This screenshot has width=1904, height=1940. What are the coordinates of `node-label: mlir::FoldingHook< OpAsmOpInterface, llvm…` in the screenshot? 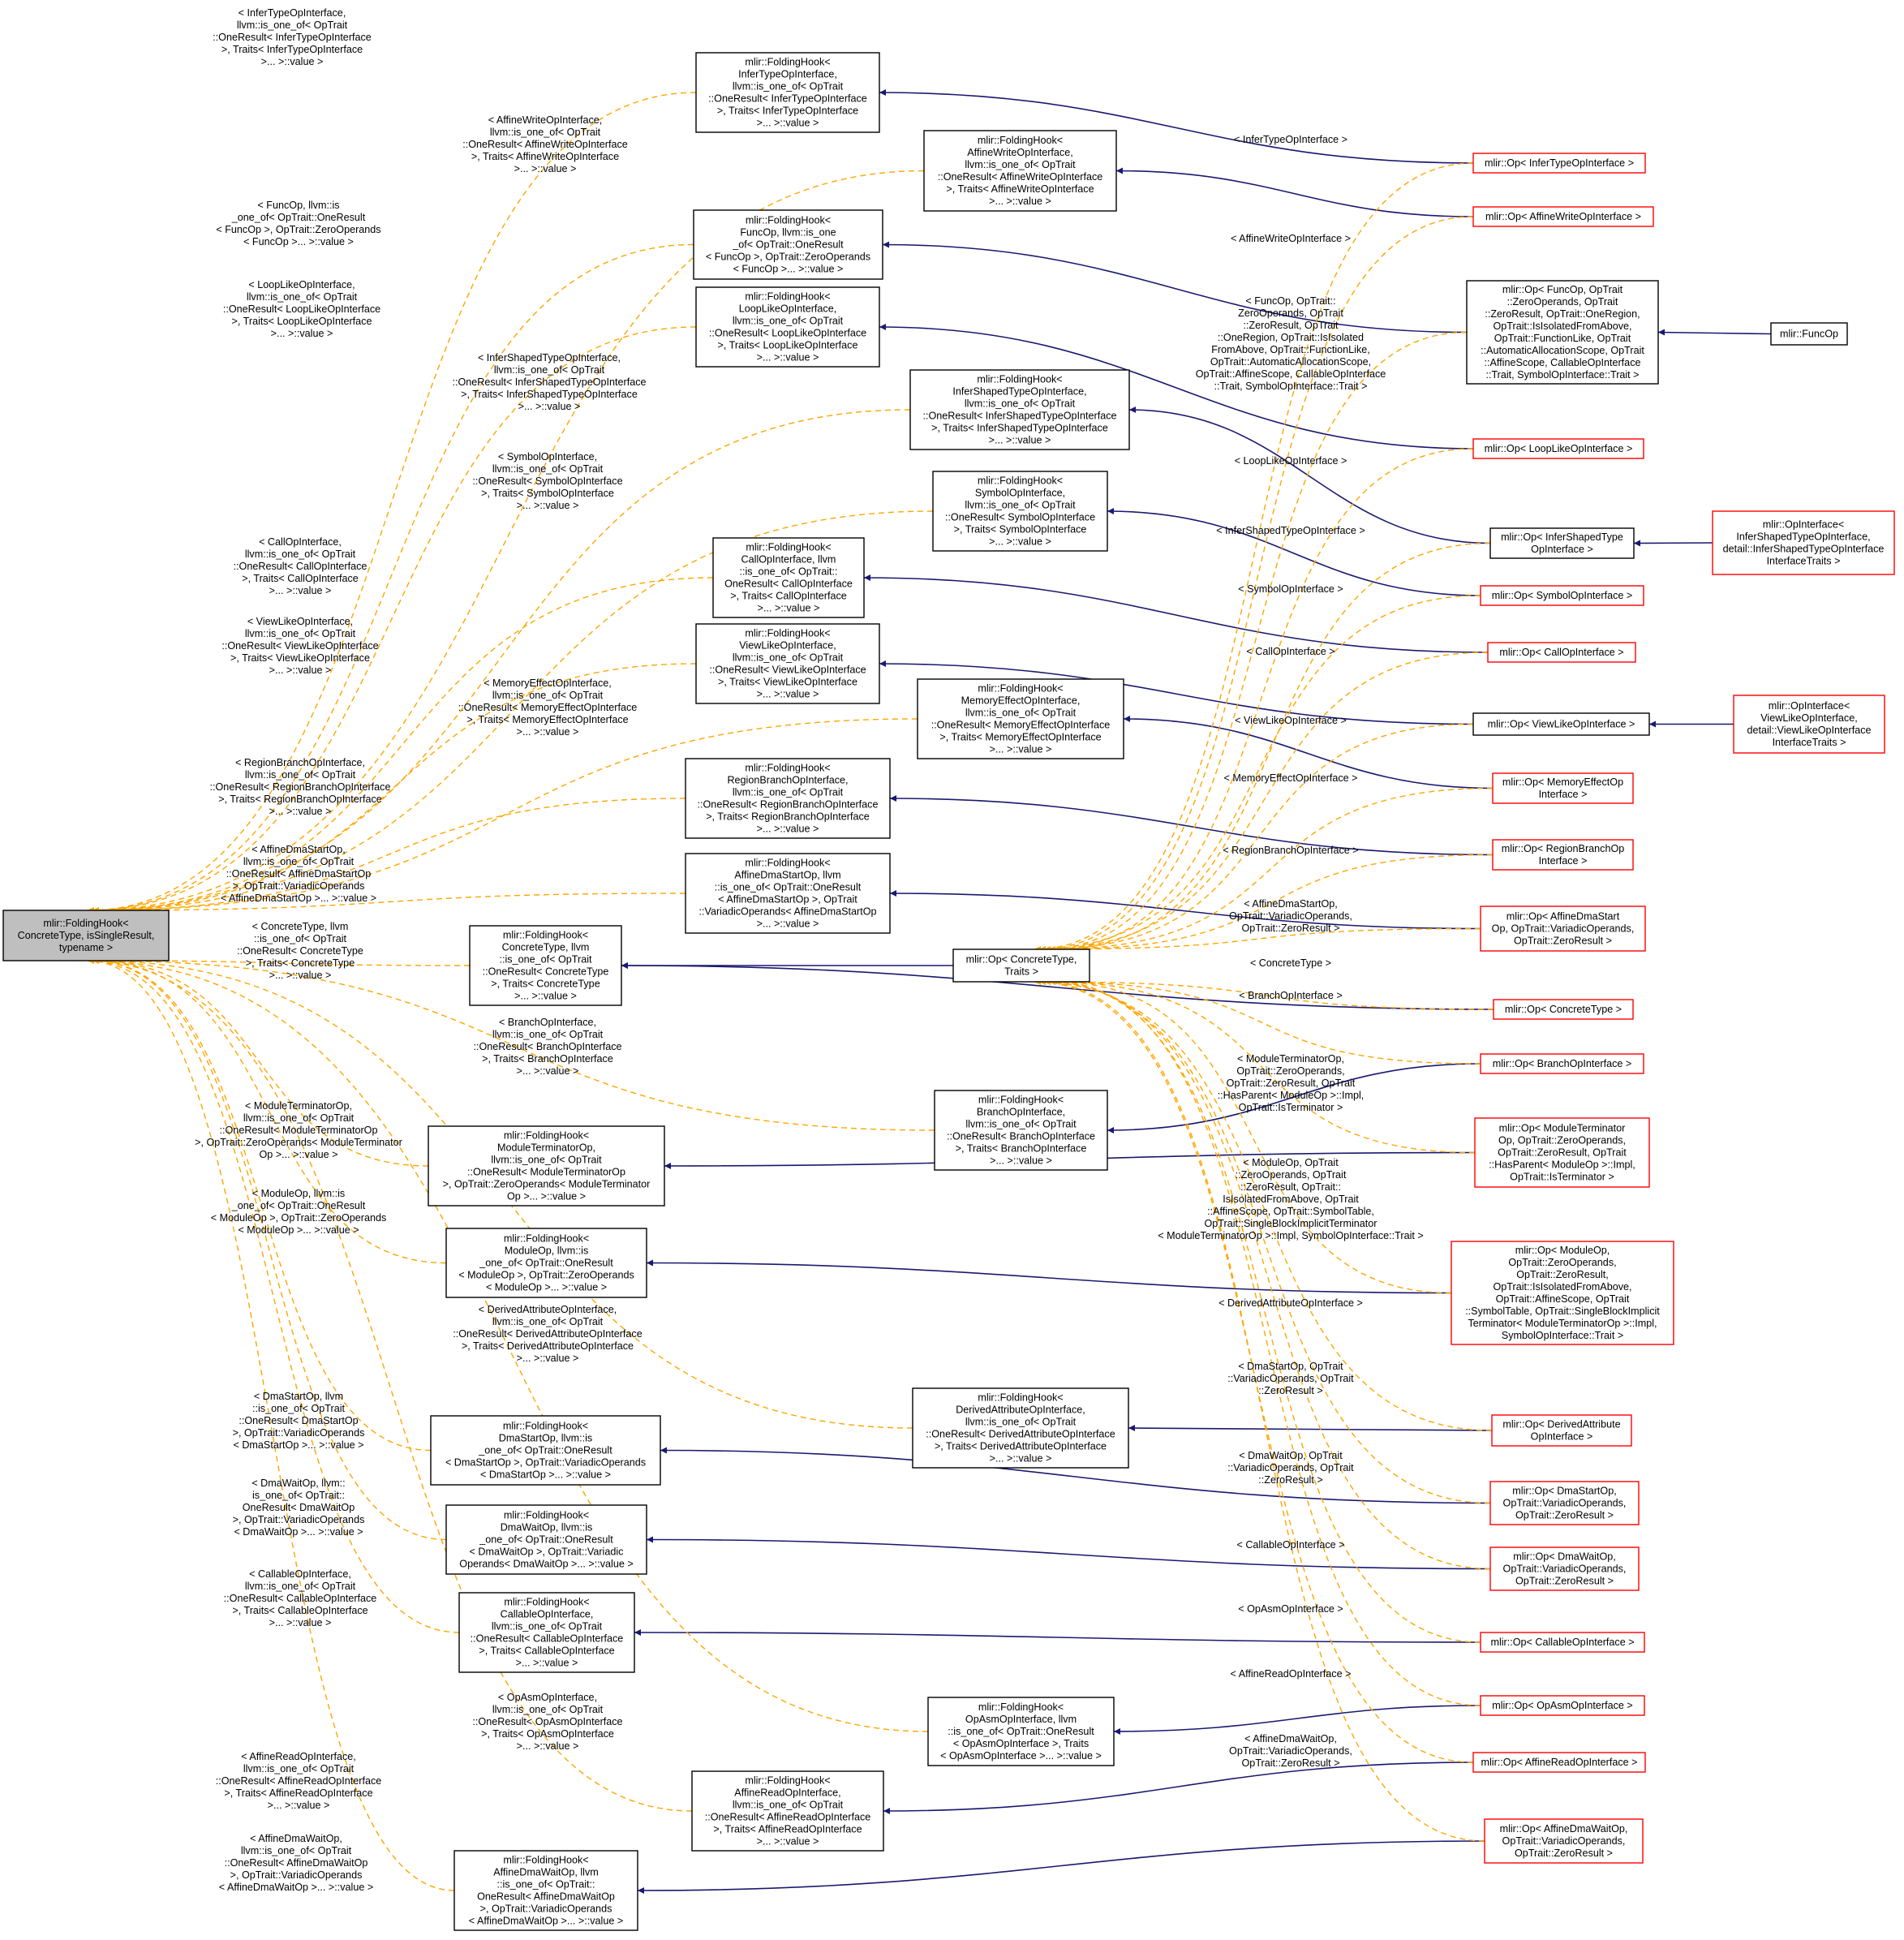 It's located at (1021, 1731).